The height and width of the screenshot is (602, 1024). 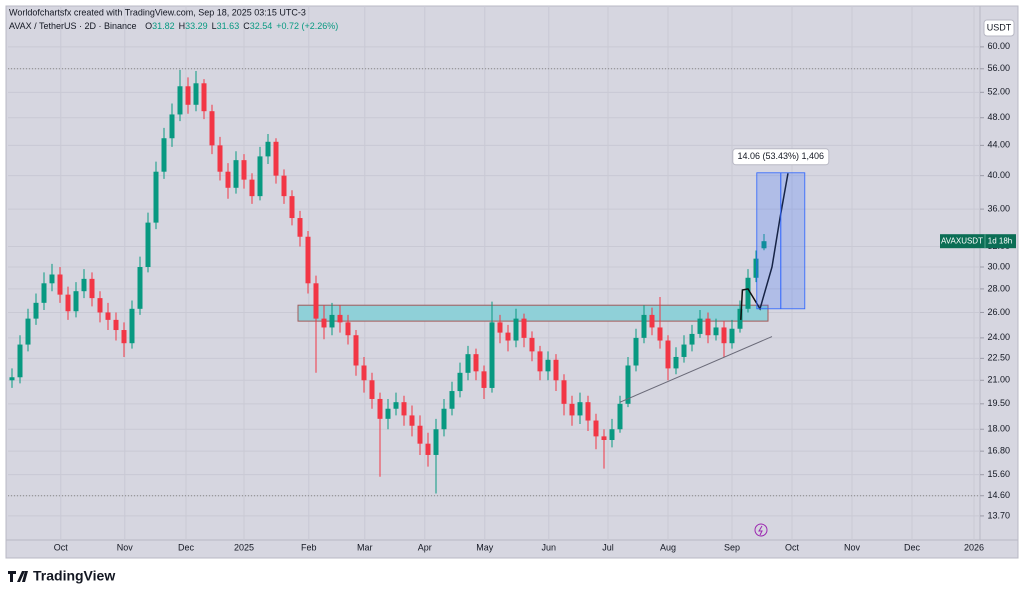 What do you see at coordinates (999, 28) in the screenshot?
I see `unit-box` at bounding box center [999, 28].